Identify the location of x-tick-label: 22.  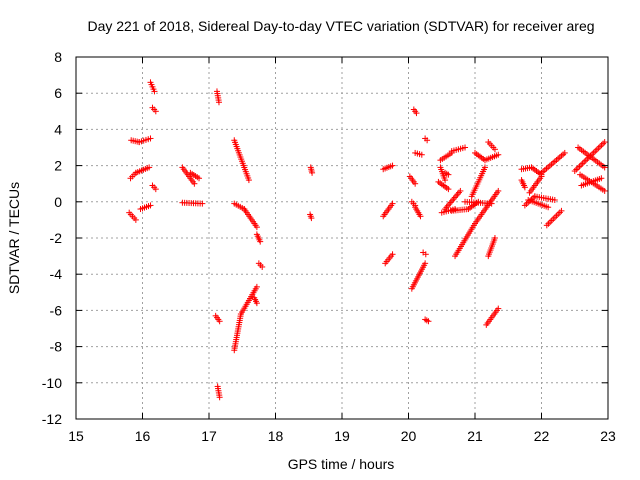
(542, 436).